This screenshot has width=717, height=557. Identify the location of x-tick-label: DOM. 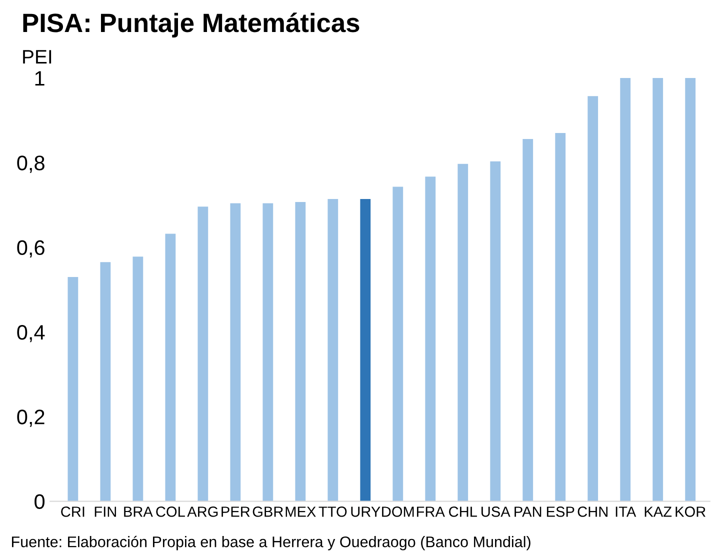
(398, 511).